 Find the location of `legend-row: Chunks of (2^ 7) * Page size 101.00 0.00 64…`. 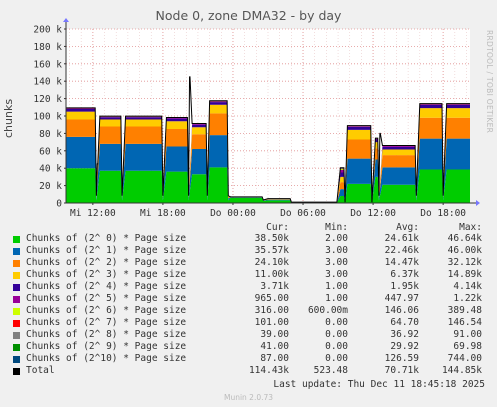

legend-row: Chunks of (2^ 7) * Page size 101.00 0.00 64… is located at coordinates (250, 323).